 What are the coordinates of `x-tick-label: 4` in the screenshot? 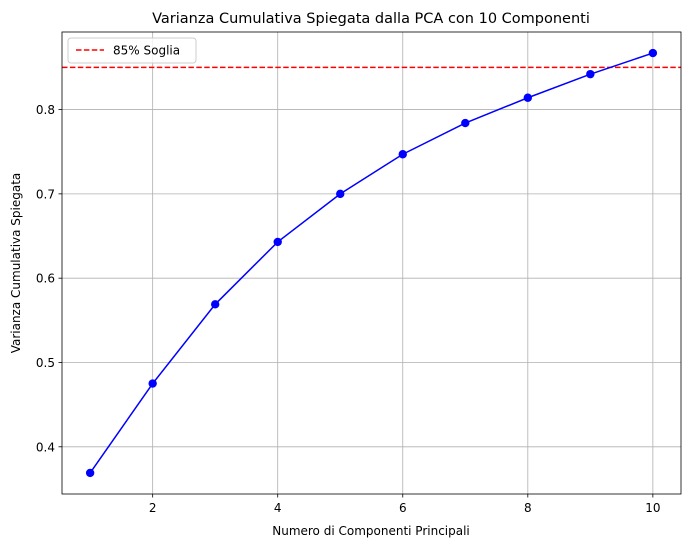 It's located at (278, 508).